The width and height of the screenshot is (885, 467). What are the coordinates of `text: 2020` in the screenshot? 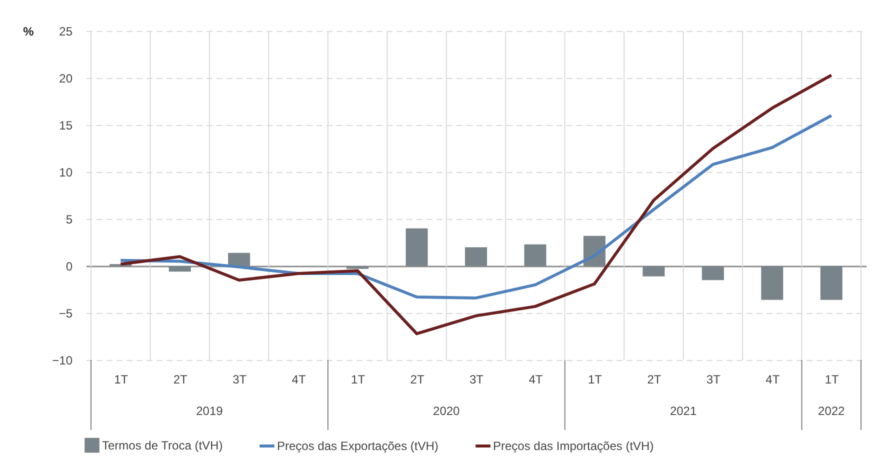 It's located at (446, 411).